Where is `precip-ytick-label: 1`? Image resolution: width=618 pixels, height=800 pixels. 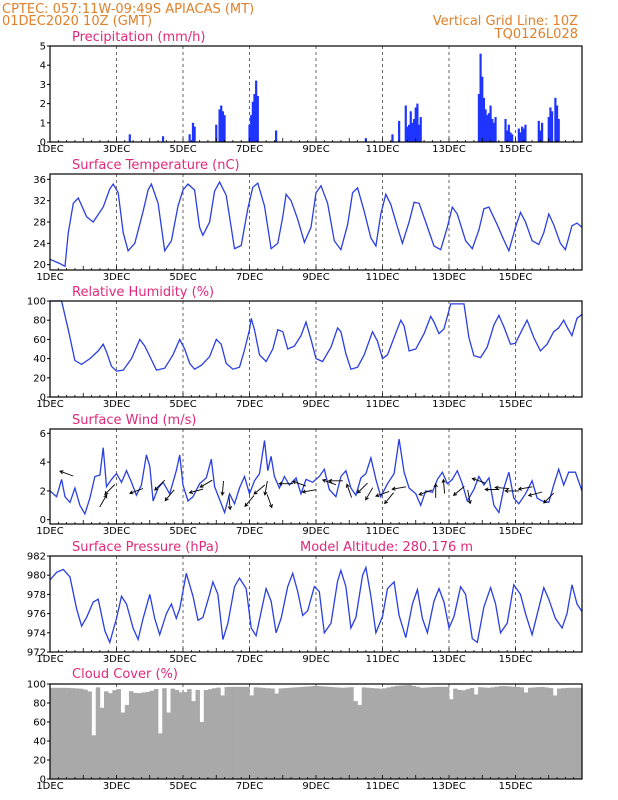 precip-ytick-label: 1 is located at coordinates (43, 123).